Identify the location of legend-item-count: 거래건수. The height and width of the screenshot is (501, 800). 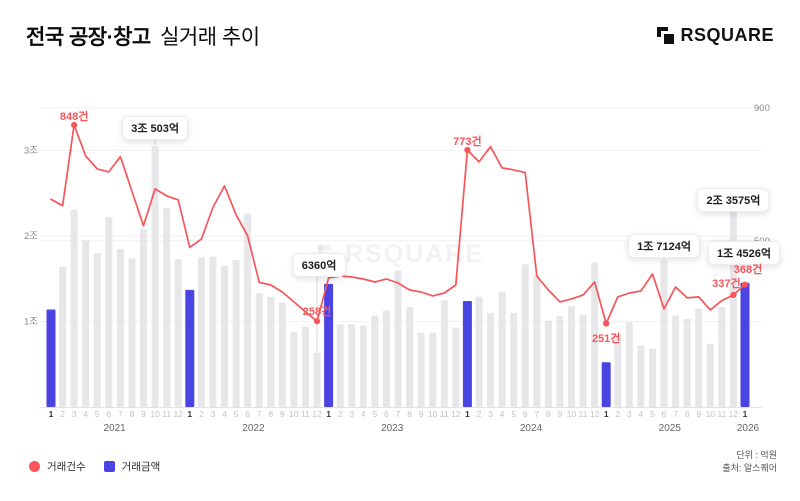
(57, 466).